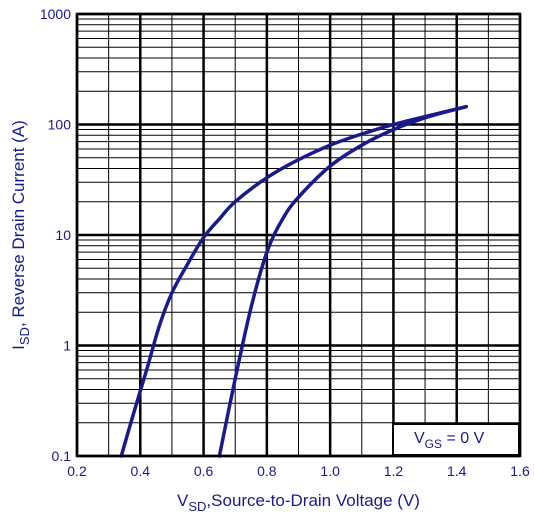 Image resolution: width=535 pixels, height=519 pixels. I want to click on y-axis-title-main: I, so click(18, 347).